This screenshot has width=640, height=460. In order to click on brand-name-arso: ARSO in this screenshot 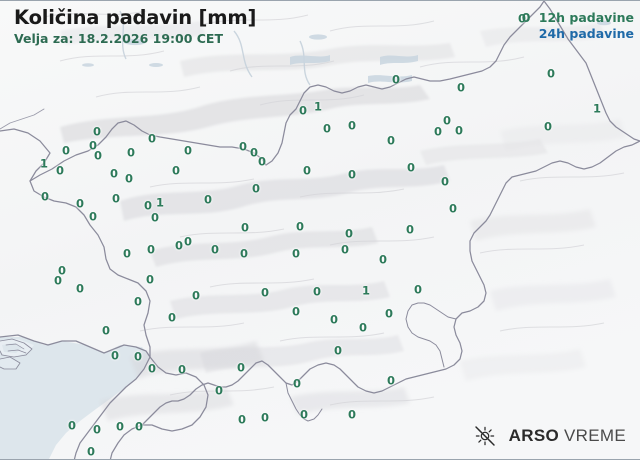, I will do `click(533, 435)`.